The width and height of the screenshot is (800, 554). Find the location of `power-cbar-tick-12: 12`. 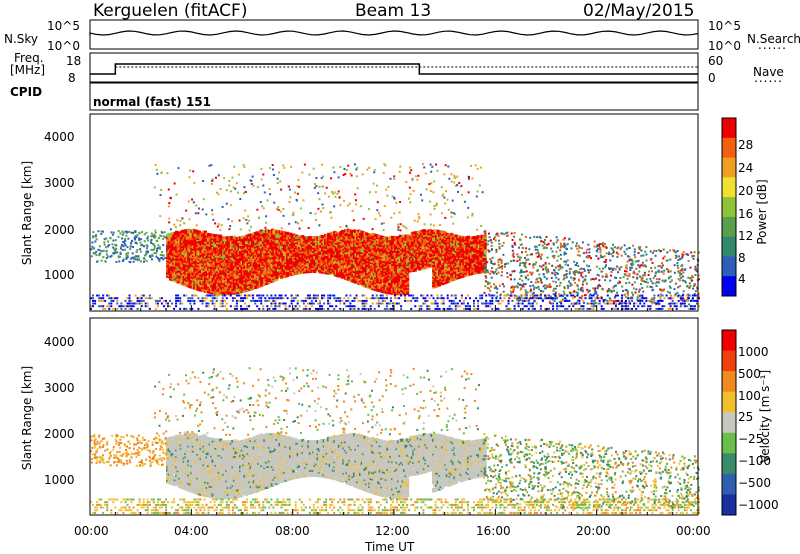

power-cbar-tick-12: 12 is located at coordinates (746, 236).